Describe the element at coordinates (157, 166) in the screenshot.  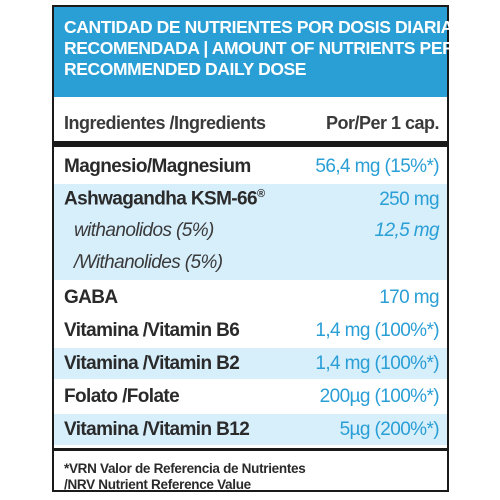
I see `nutrient-name: Magnesio/Magnesium` at that location.